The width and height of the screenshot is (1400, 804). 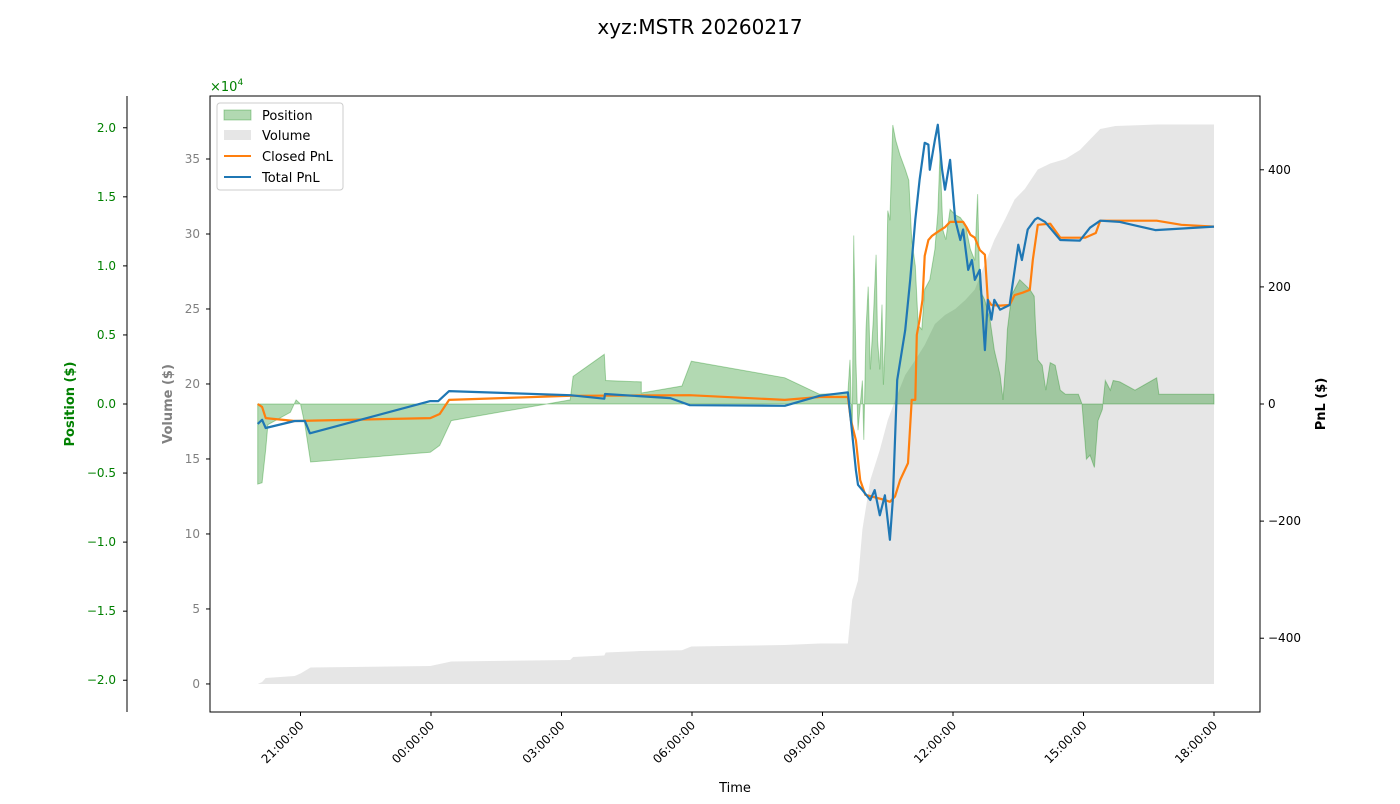 I want to click on position-tick-label: 0.5, so click(x=106, y=335).